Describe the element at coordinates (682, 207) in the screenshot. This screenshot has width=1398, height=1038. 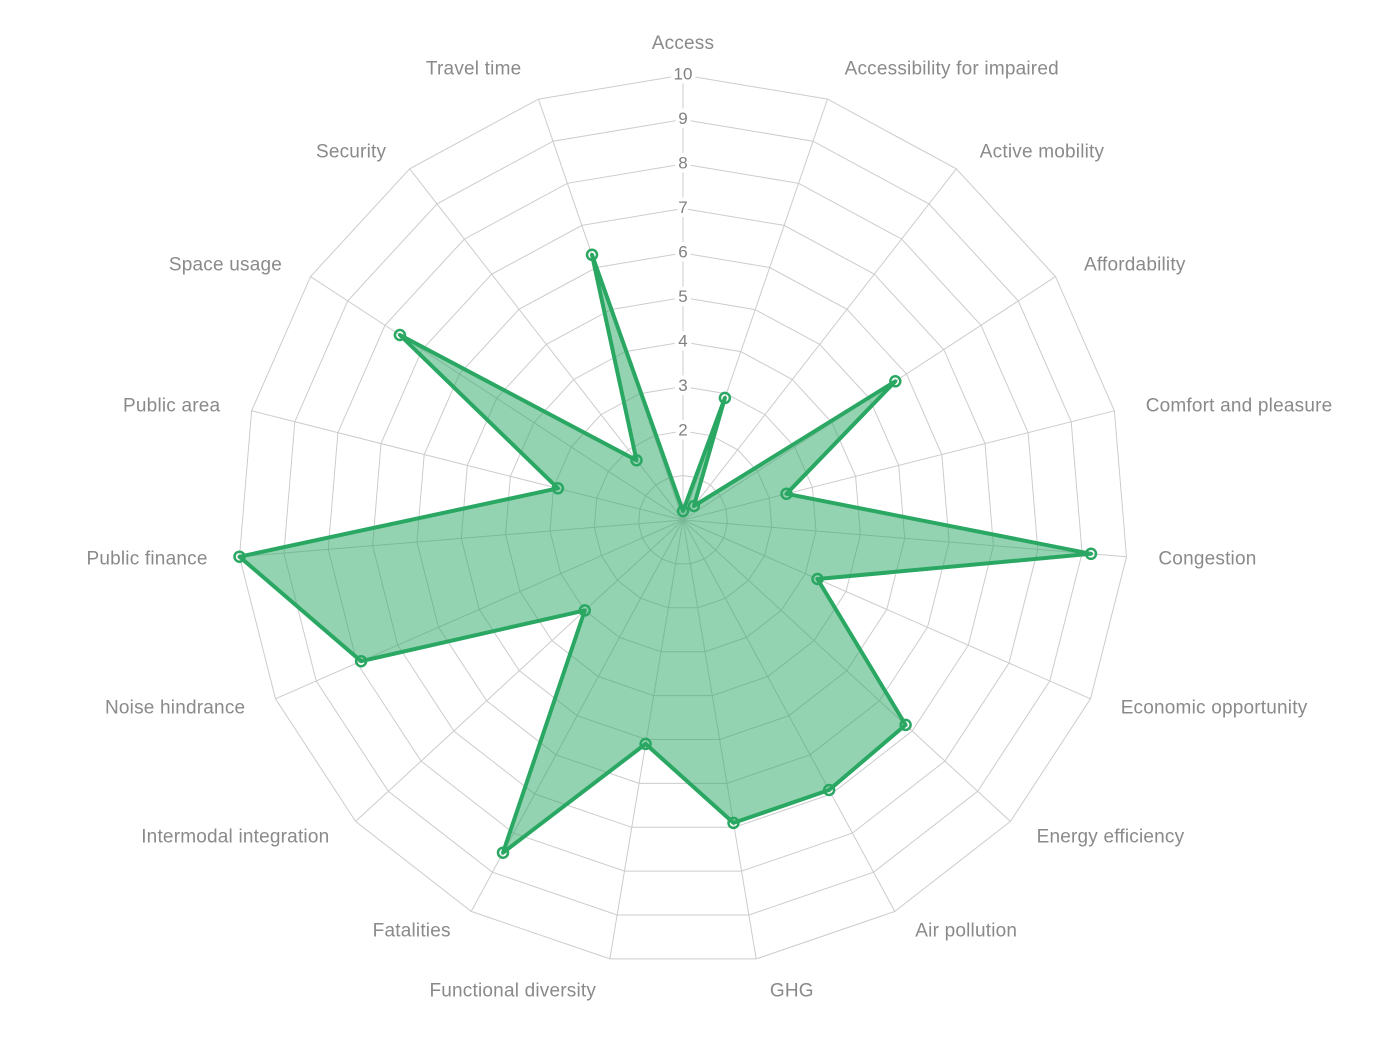
I see `tick-label: 7` at that location.